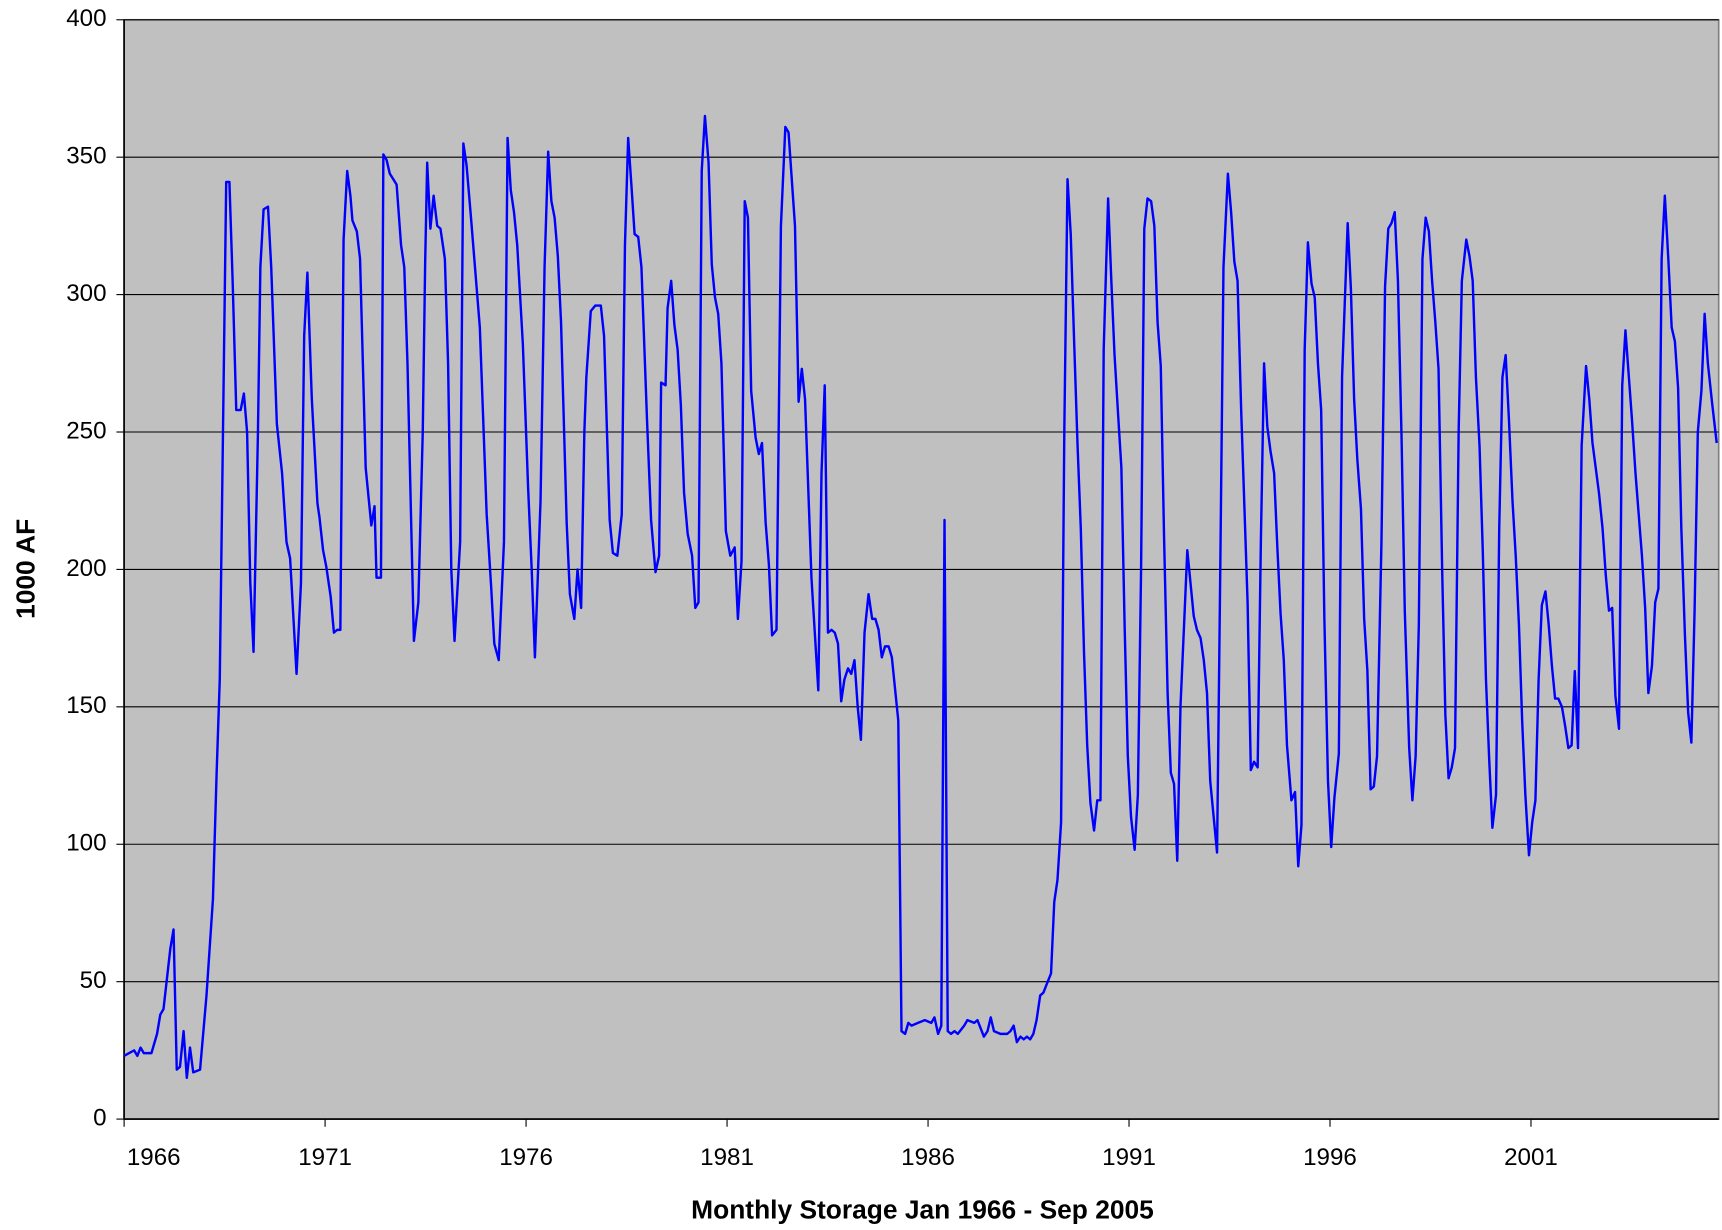  Describe the element at coordinates (86, 843) in the screenshot. I see `y-tick-label: 100` at that location.